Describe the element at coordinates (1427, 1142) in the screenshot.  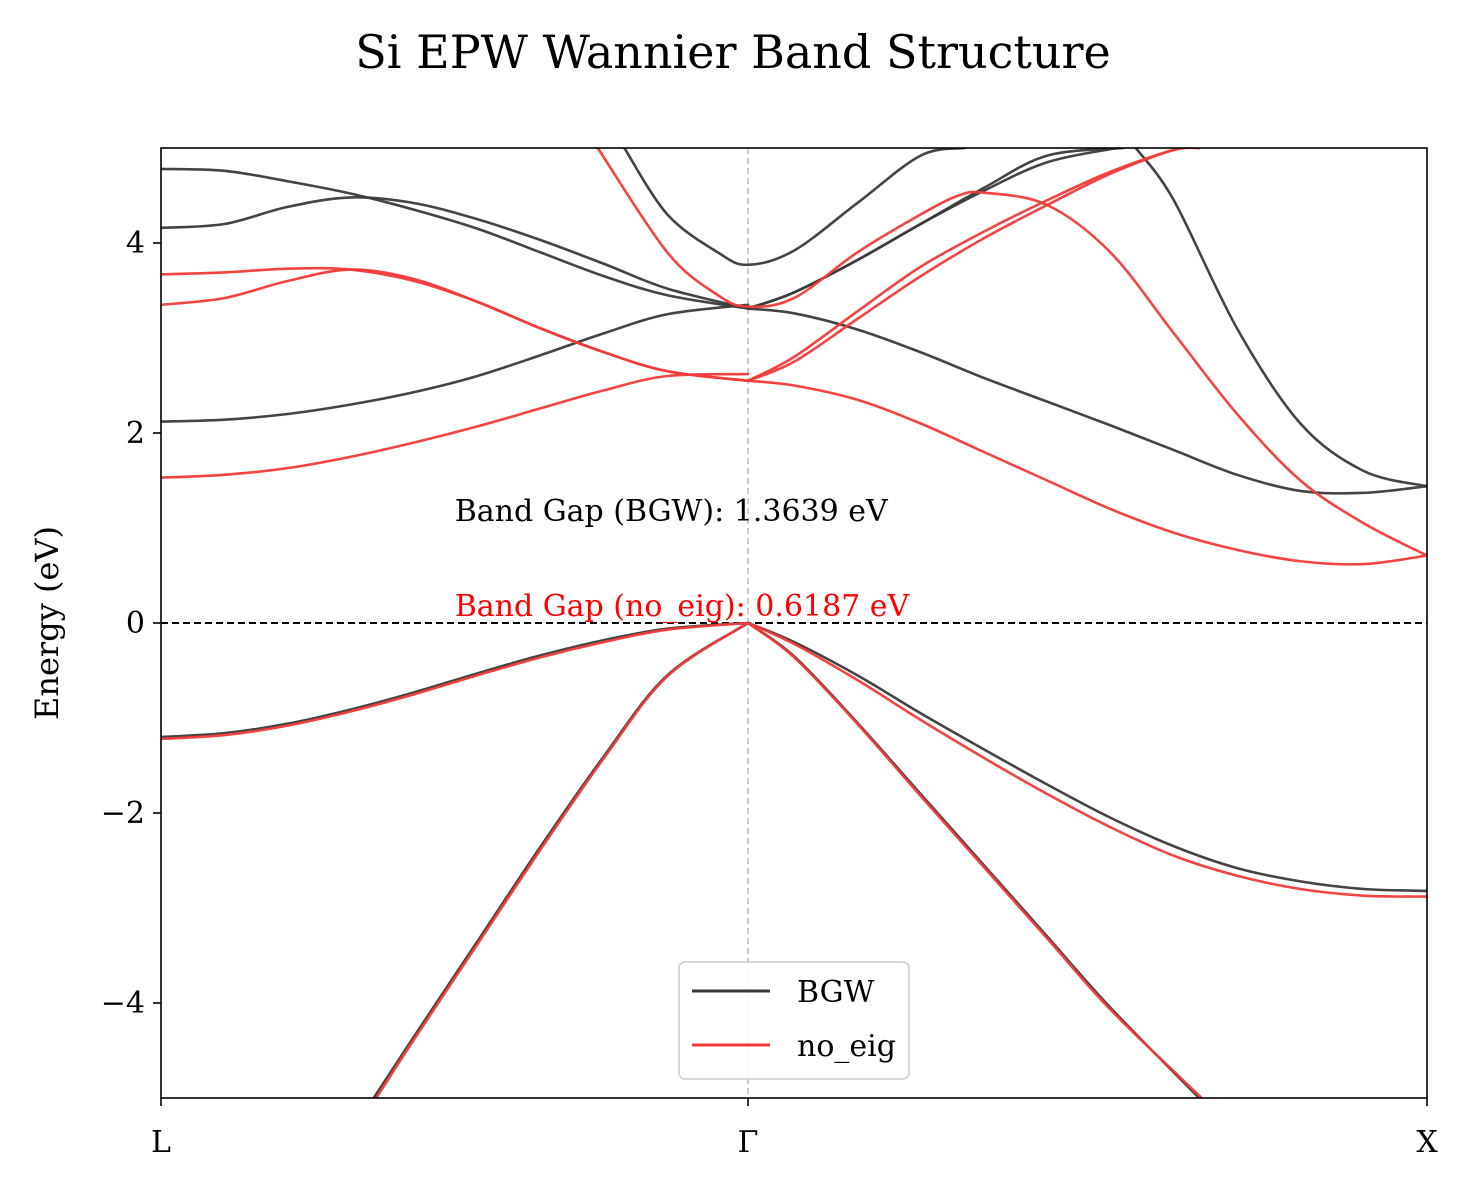
I see `x-tick-label: X` at that location.